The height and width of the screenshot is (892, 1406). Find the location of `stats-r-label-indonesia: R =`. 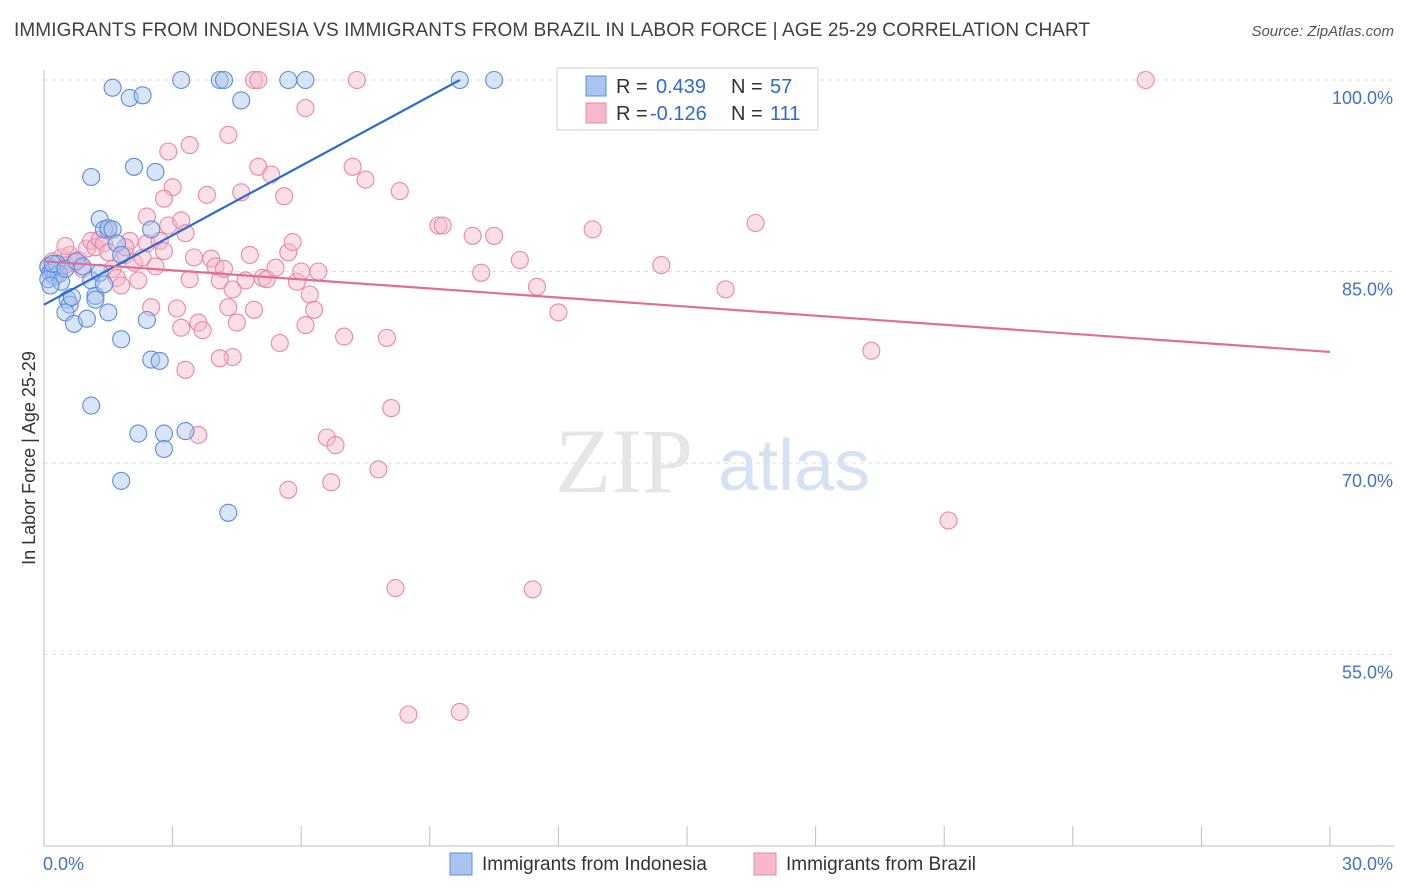

stats-r-label-indonesia: R = is located at coordinates (632, 87).